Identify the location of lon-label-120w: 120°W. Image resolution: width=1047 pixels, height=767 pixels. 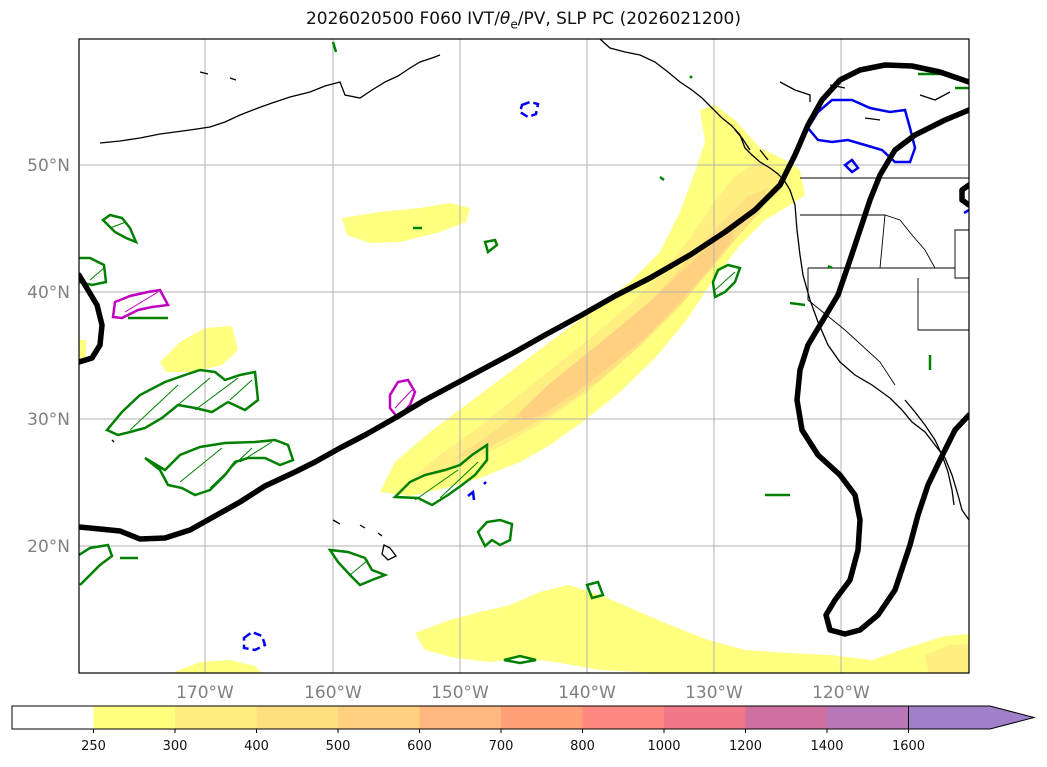
(841, 693).